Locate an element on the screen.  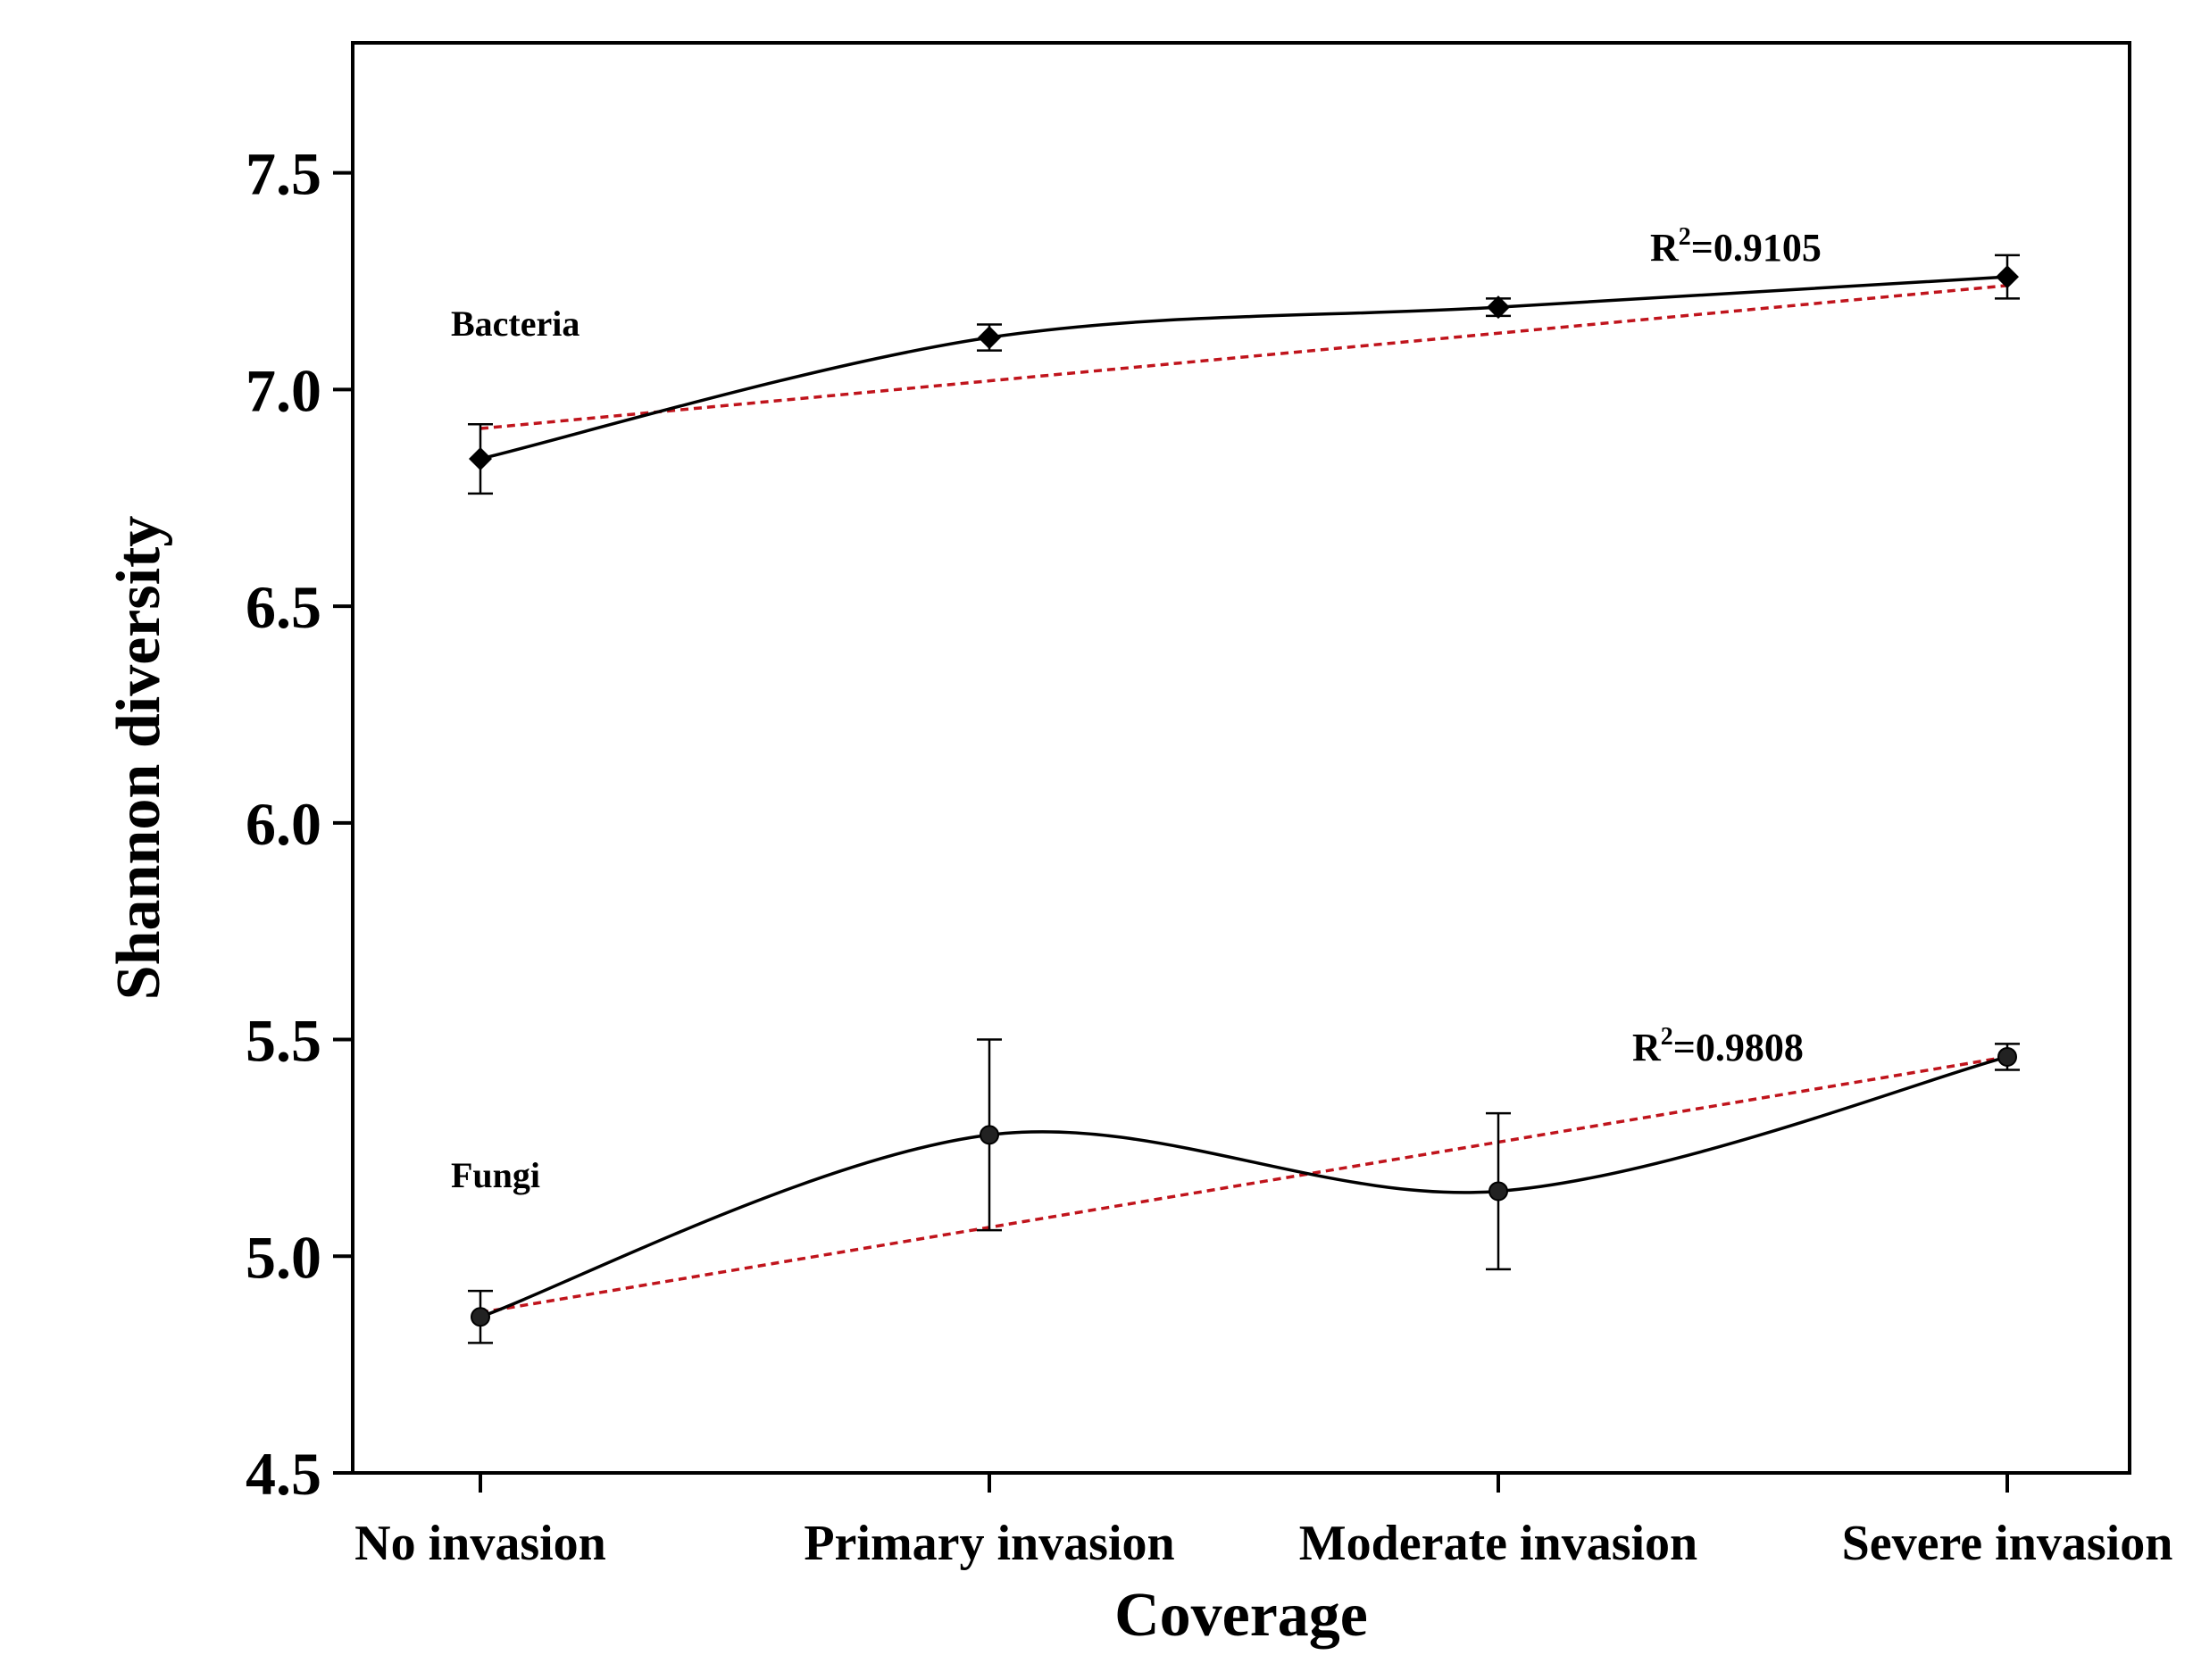
x-tick-label: Primary invasion is located at coordinates (989, 1544).